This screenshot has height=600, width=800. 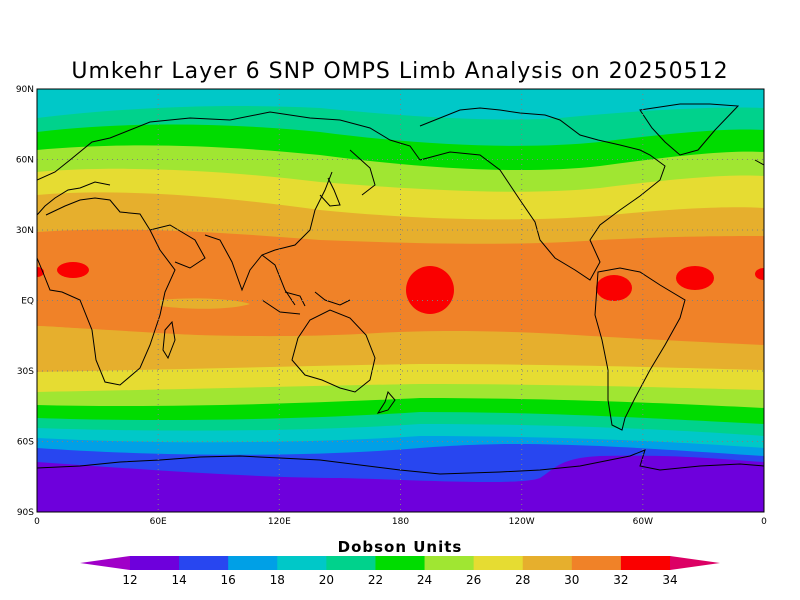 I want to click on colorbar-level-label: 32, so click(x=620, y=580).